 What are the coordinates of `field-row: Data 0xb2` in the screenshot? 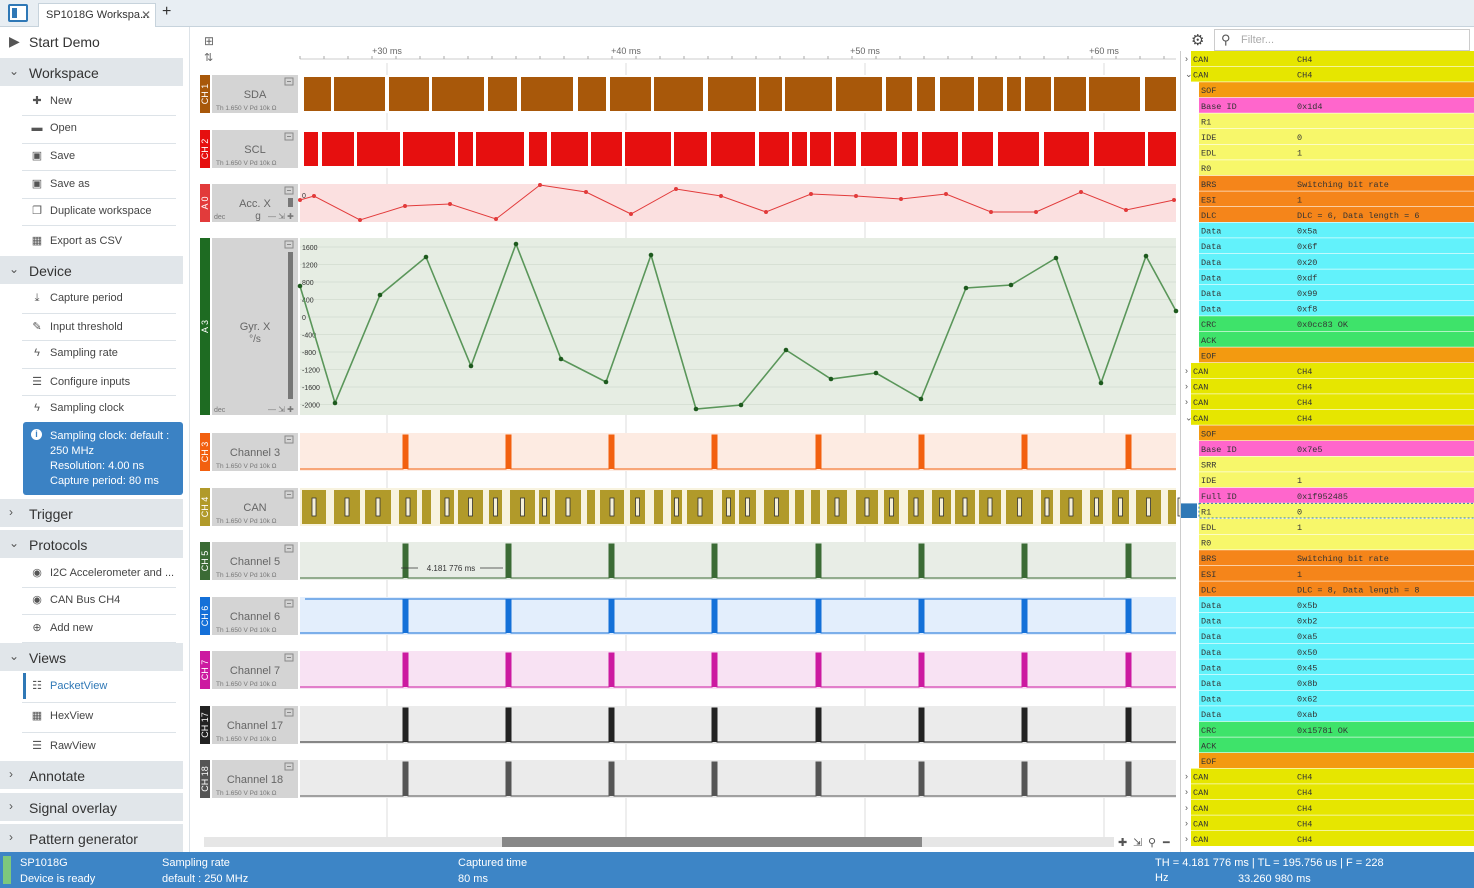 It's located at (1336, 620).